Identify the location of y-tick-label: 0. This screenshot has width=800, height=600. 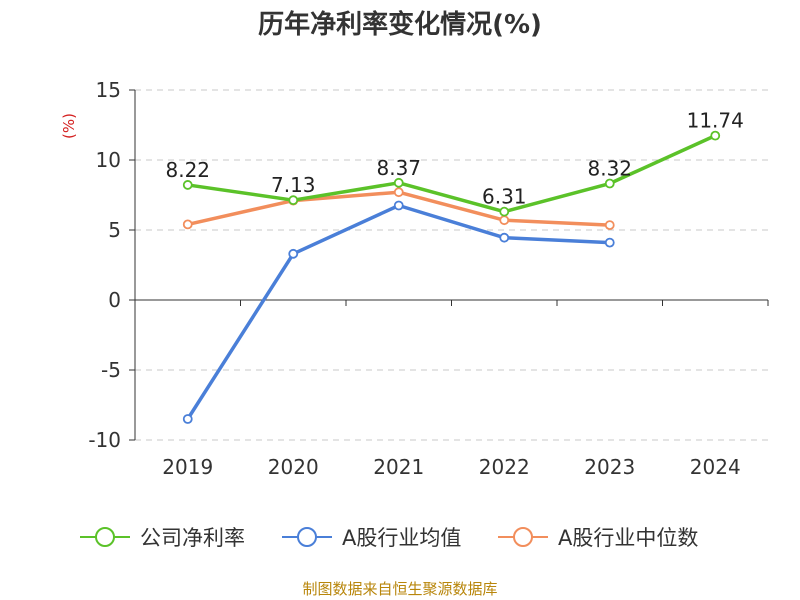
(114, 300).